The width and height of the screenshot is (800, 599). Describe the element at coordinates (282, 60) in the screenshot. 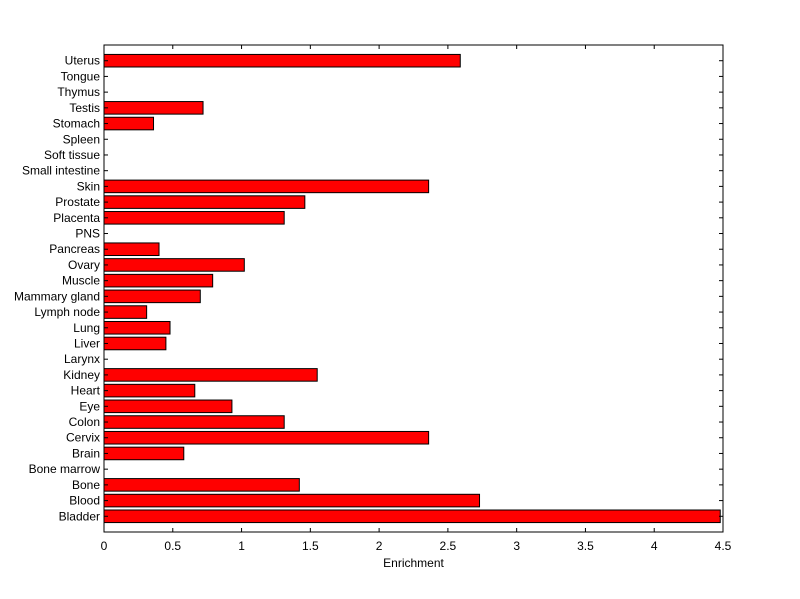

I see `bar-uterus` at that location.